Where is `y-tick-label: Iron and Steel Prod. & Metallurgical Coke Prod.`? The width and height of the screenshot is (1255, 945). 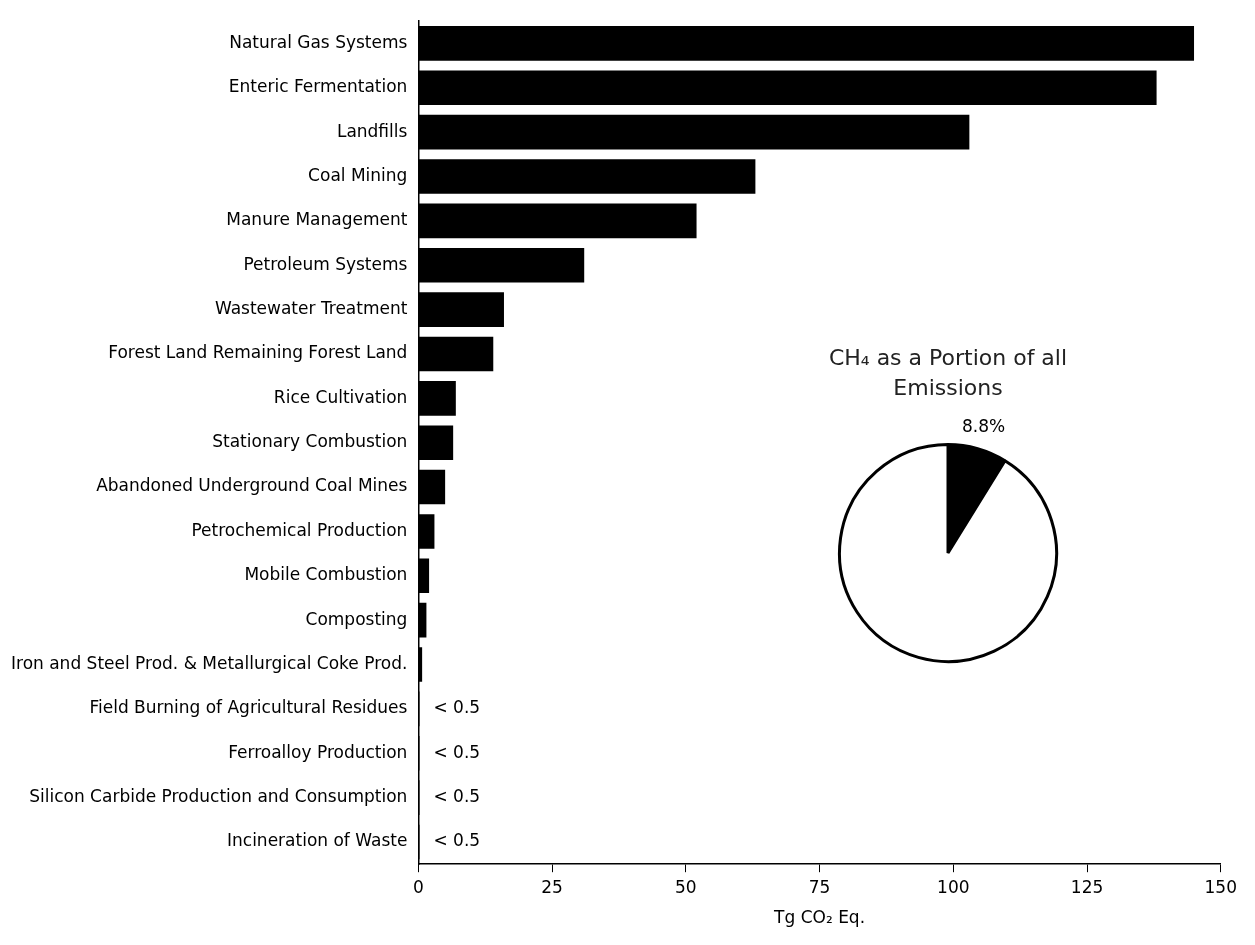 y-tick-label: Iron and Steel Prod. & Metallurgical Coke Prod. is located at coordinates (209, 662).